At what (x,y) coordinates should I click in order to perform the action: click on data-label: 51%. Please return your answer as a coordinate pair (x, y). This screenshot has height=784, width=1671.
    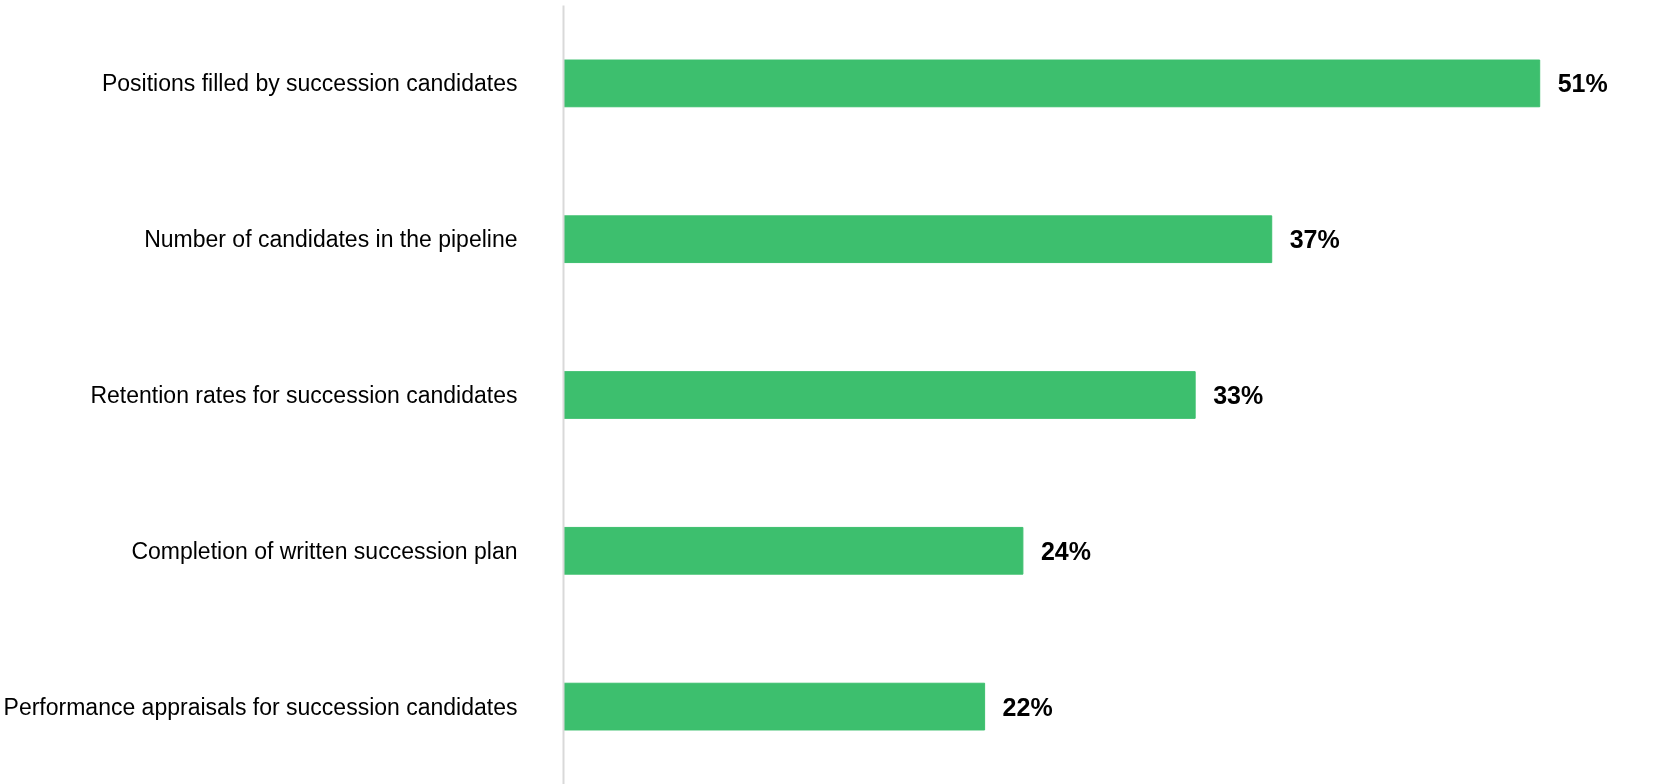
    Looking at the image, I should click on (1582, 83).